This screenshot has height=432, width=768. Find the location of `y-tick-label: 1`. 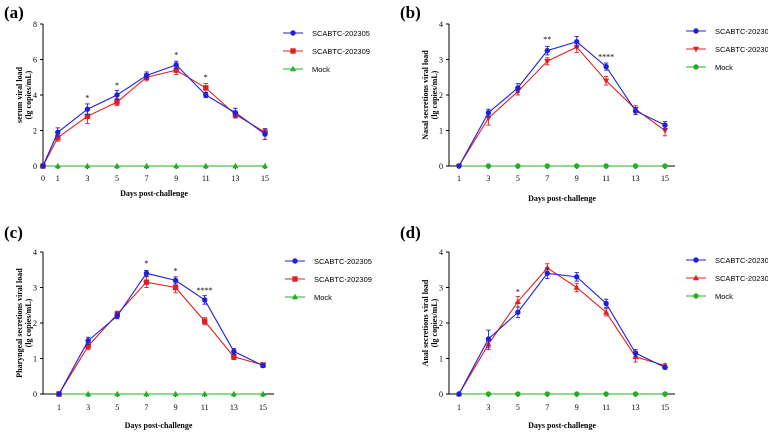

y-tick-label: 1 is located at coordinates (441, 131).